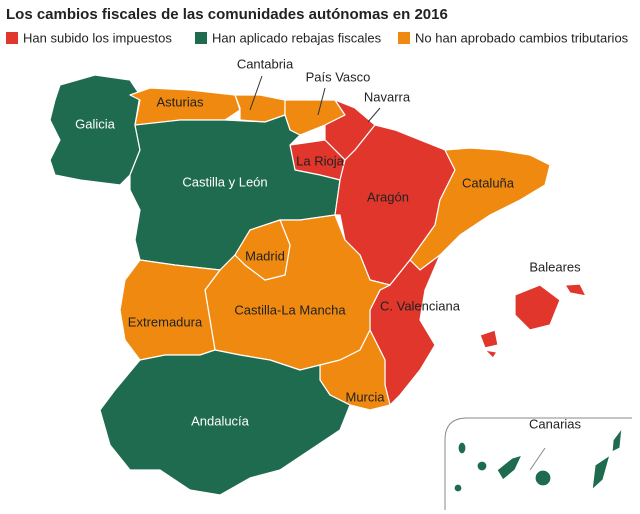 This screenshot has width=640, height=514. What do you see at coordinates (165, 321) in the screenshot?
I see `region-label: Extremadura` at bounding box center [165, 321].